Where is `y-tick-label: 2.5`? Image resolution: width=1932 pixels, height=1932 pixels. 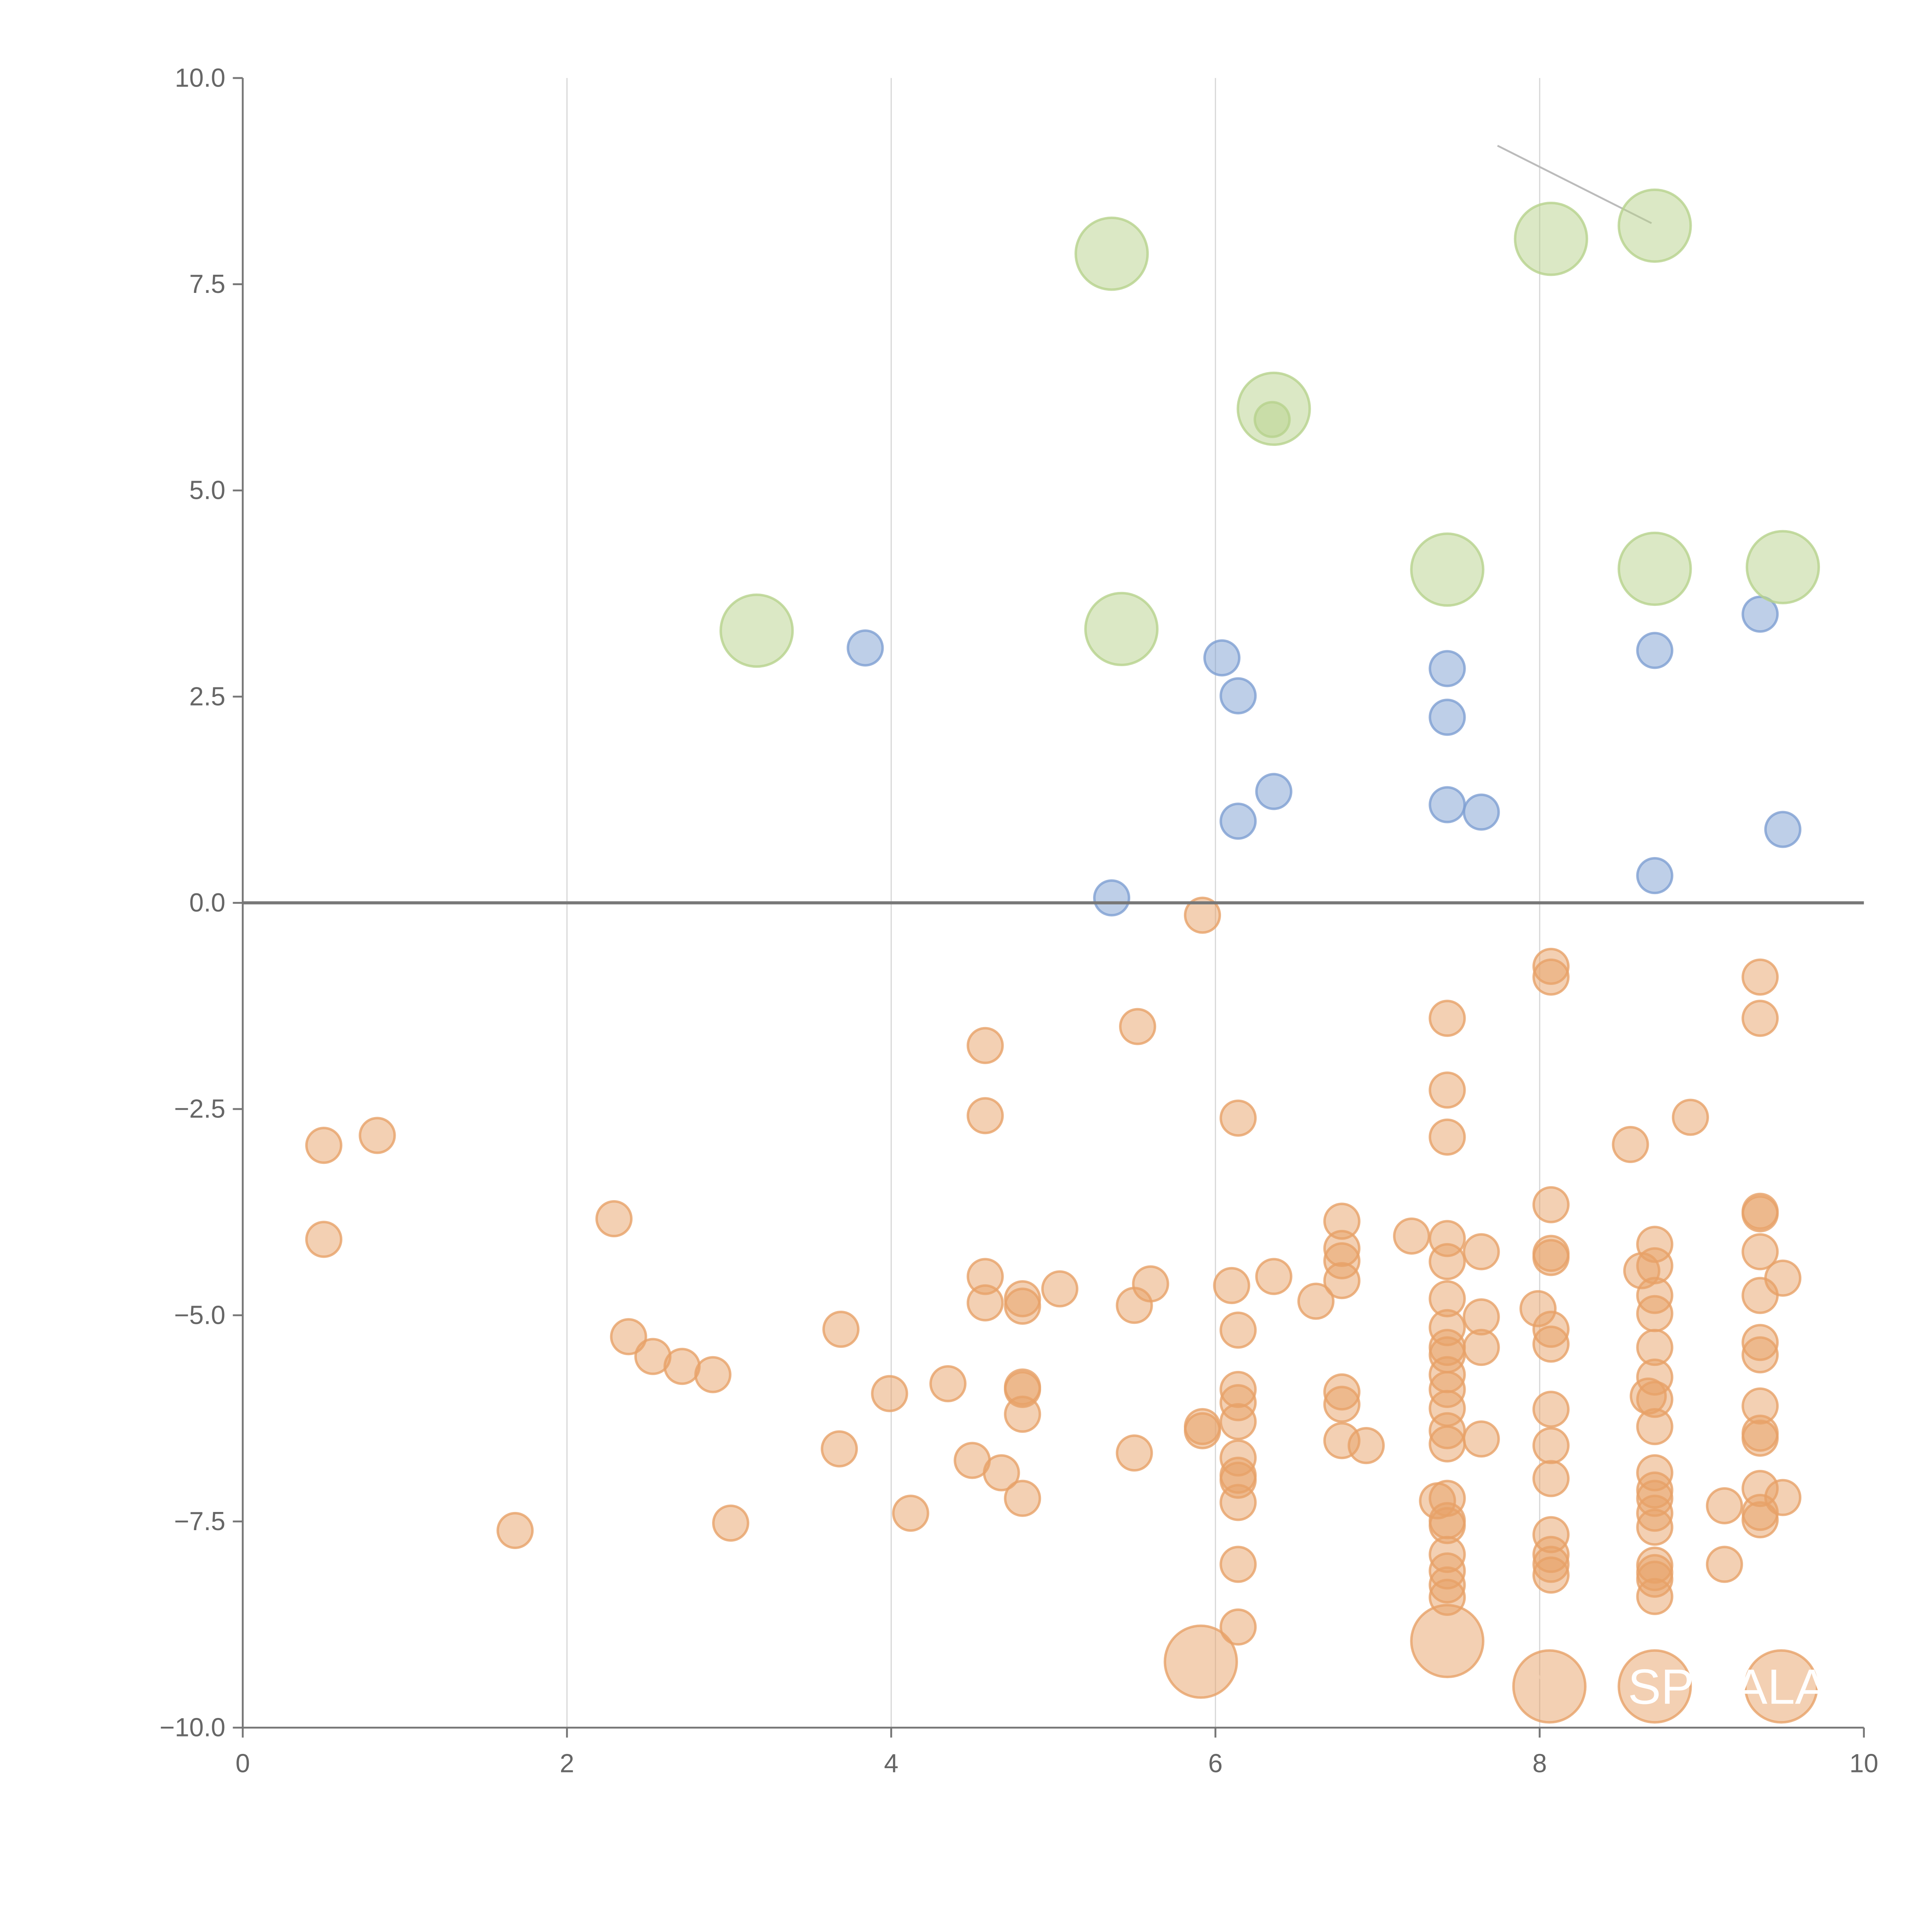 y-tick-label: 2.5 is located at coordinates (207, 696).